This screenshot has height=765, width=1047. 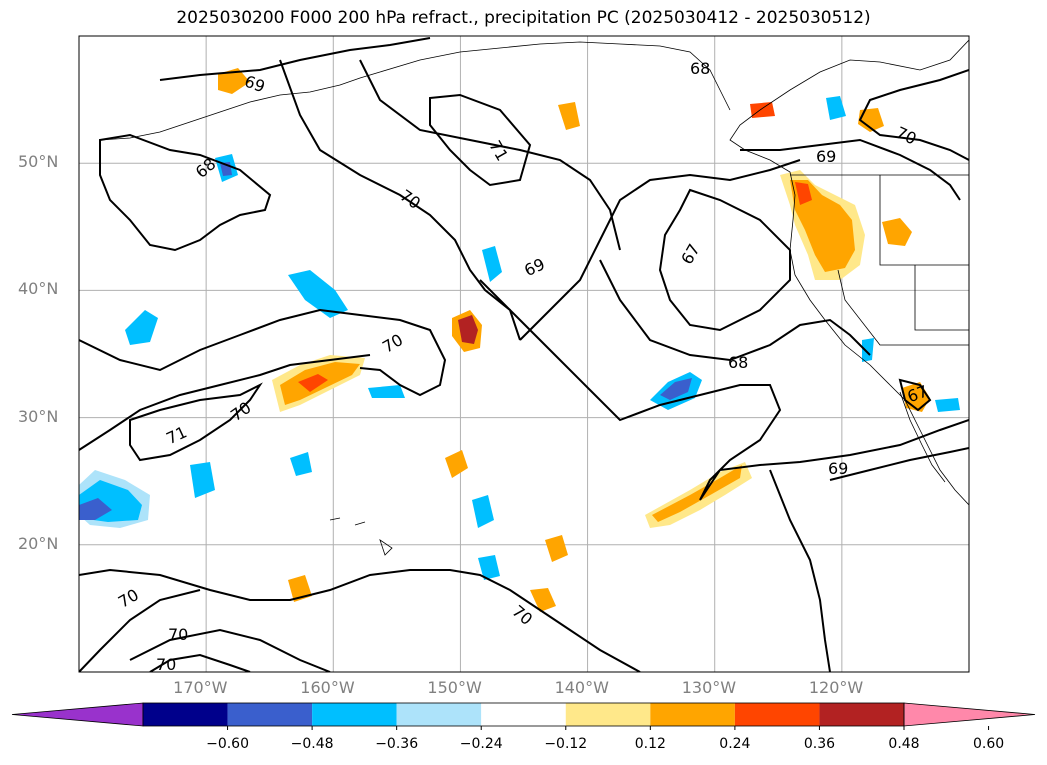 I want to click on contour-70-main, so click(x=400, y=200).